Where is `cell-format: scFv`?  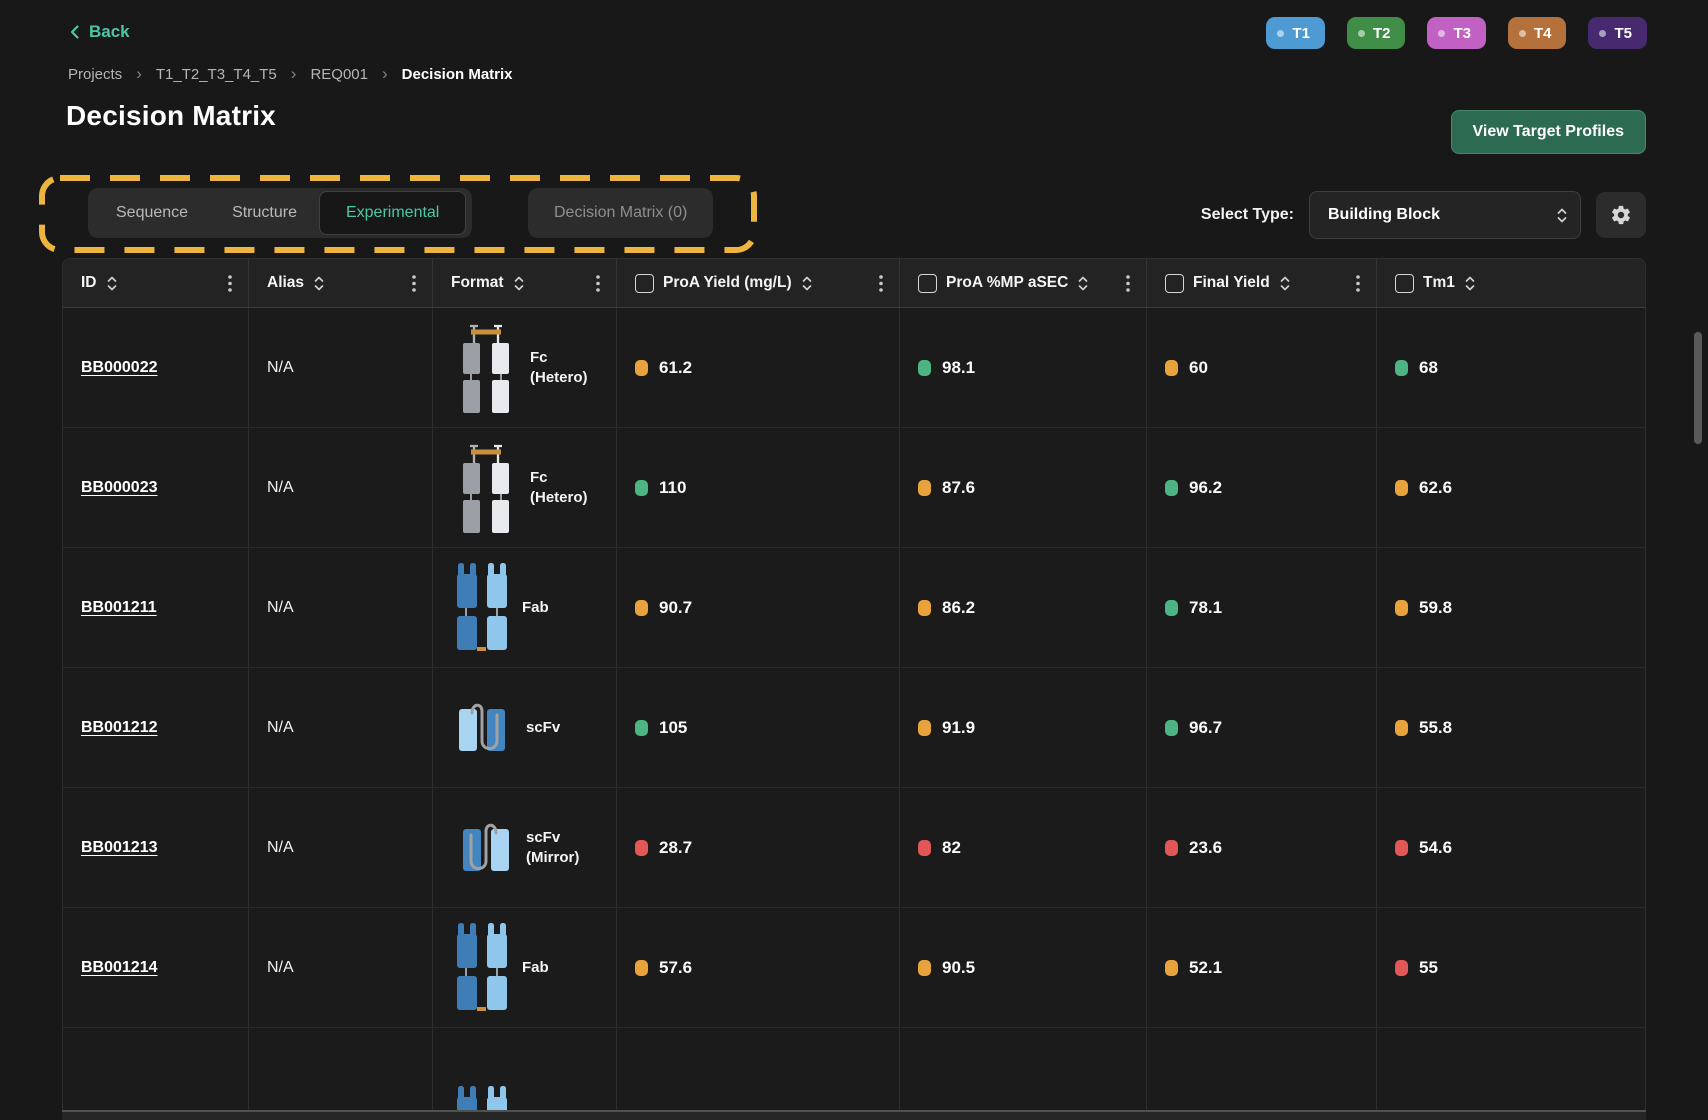
cell-format: scFv is located at coordinates (525, 727).